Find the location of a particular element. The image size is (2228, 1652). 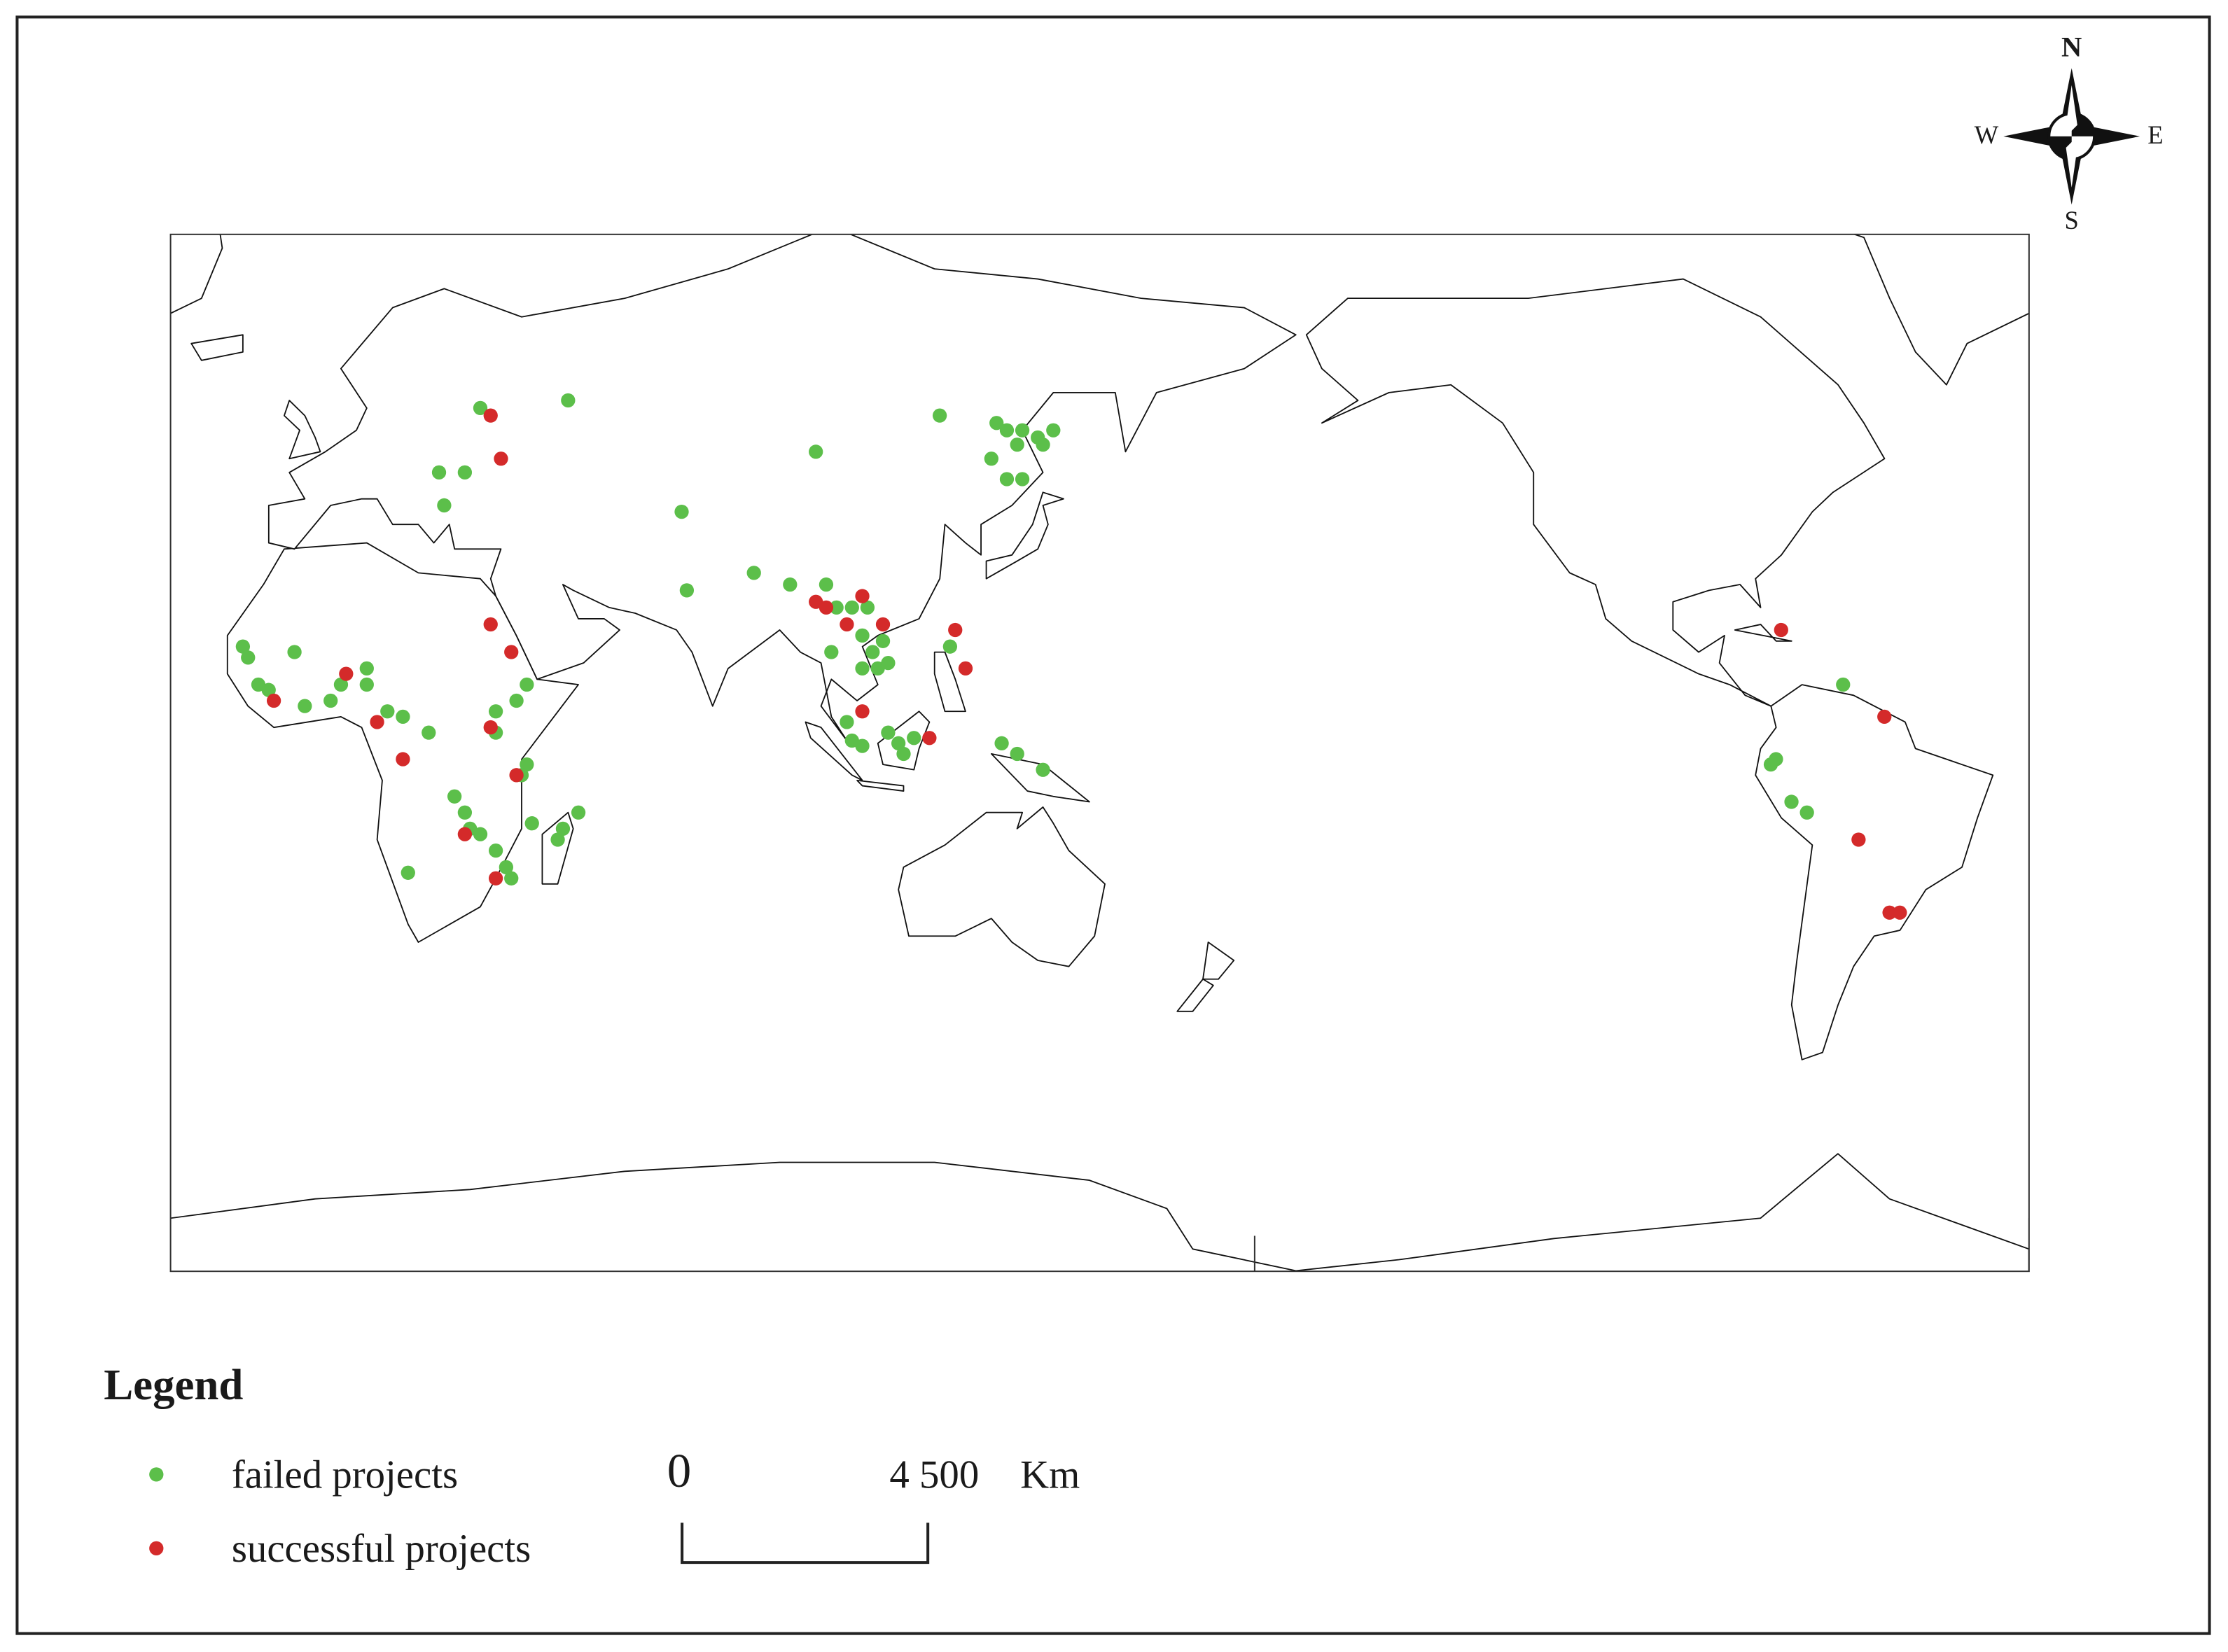

legend-label: successful projects is located at coordinates (381, 1549).